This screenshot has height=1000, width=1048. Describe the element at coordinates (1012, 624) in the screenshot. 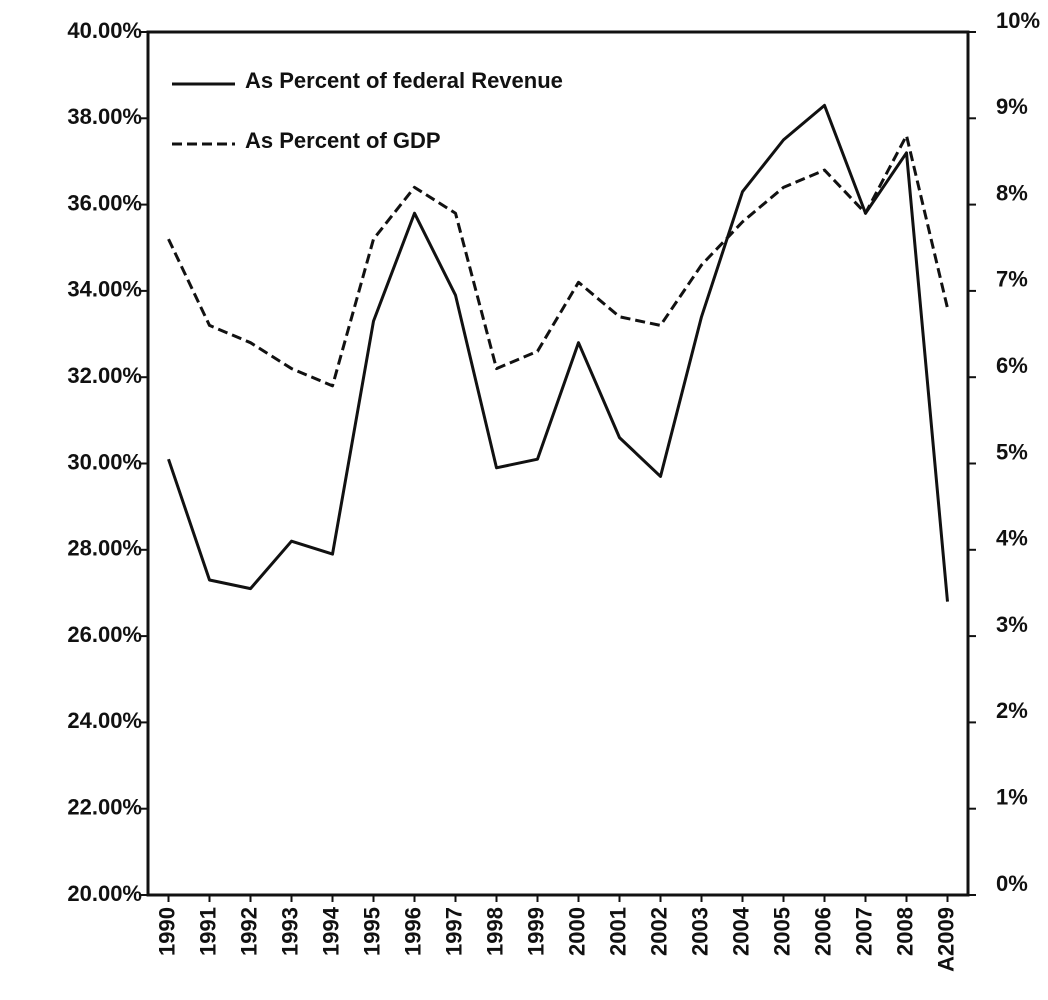

I see `y2-tick-label: 3%` at that location.